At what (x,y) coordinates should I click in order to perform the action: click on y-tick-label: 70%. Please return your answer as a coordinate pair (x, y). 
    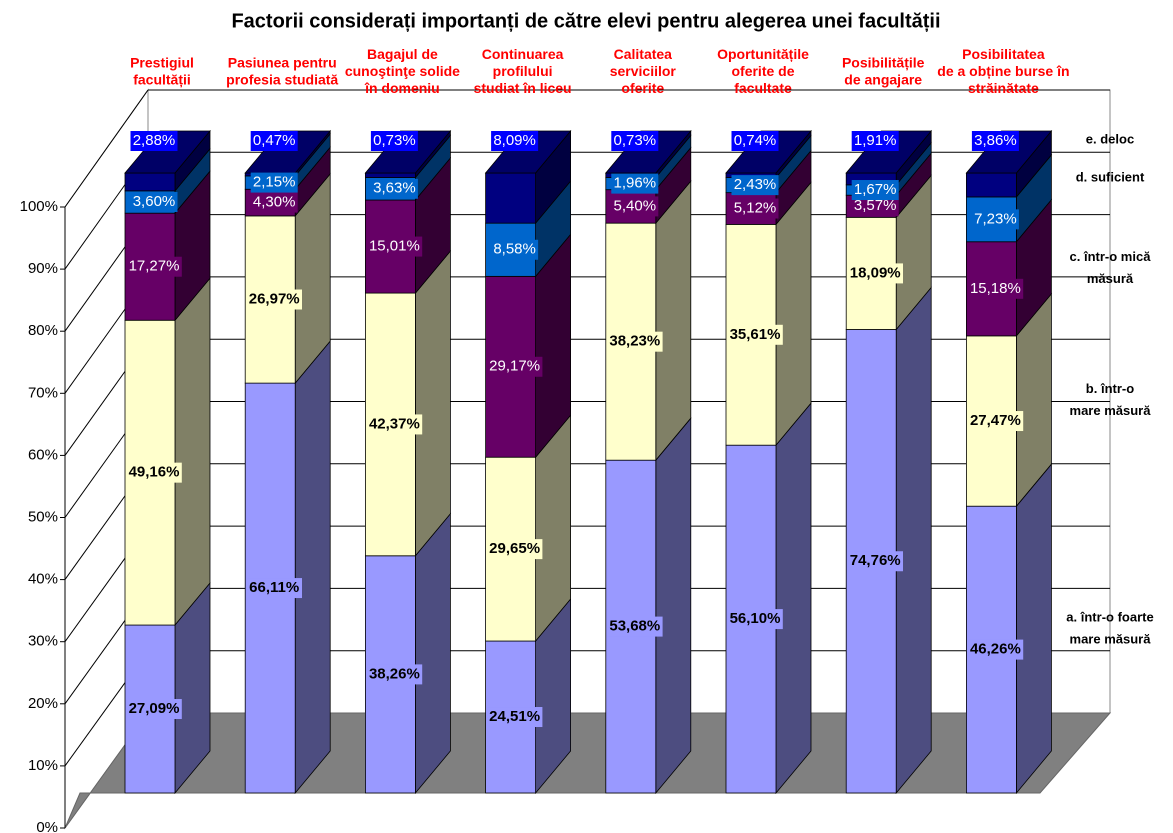
    Looking at the image, I should click on (43, 392).